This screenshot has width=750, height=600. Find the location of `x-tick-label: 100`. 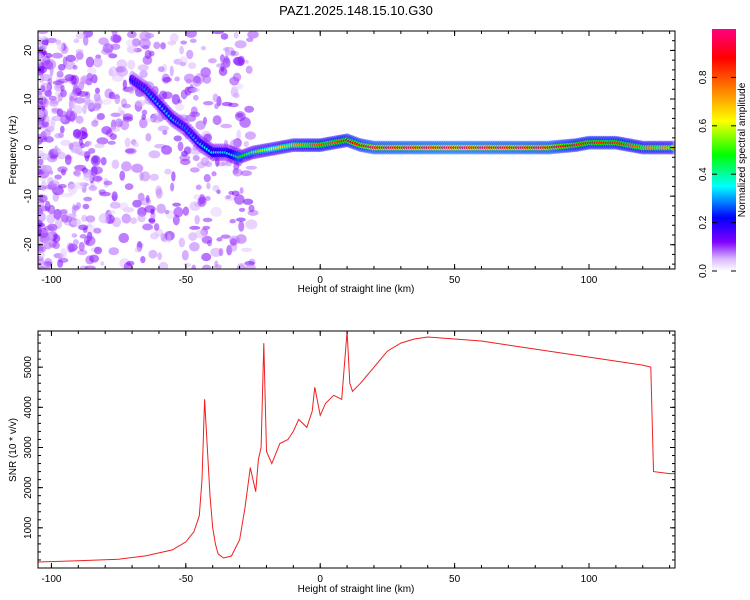

x-tick-label: 100 is located at coordinates (589, 579).